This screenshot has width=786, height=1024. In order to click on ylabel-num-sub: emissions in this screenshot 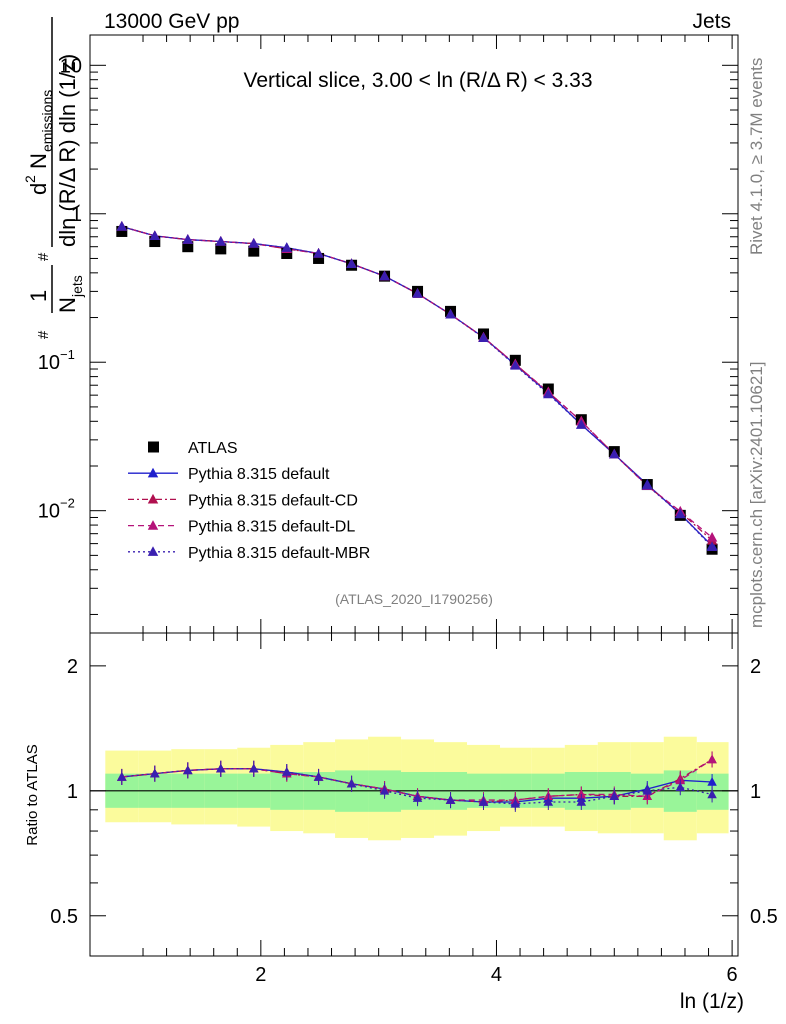, I will do `click(47, 121)`.